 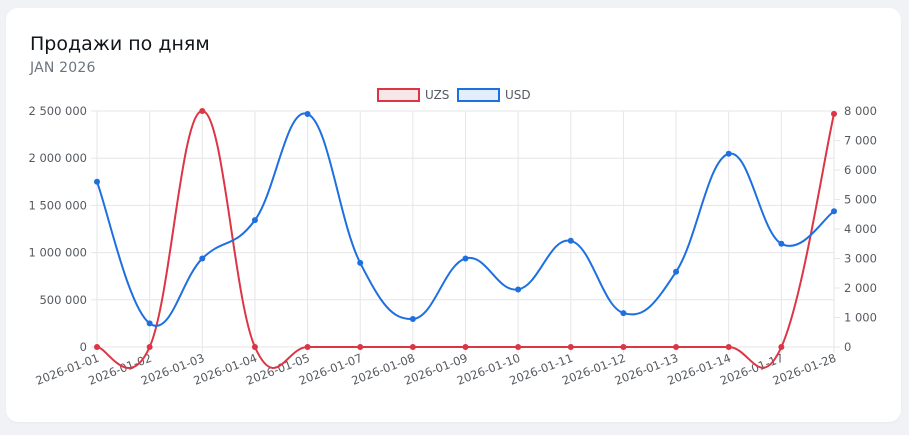 What do you see at coordinates (120, 44) in the screenshot?
I see `chart-title: Продажи по дням` at bounding box center [120, 44].